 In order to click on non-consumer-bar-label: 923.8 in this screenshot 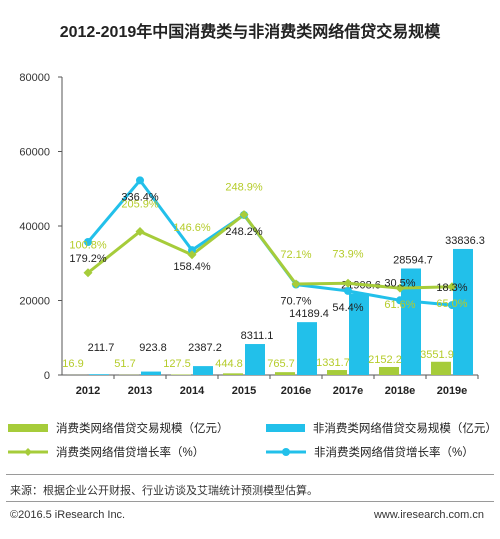, I will do `click(153, 348)`.